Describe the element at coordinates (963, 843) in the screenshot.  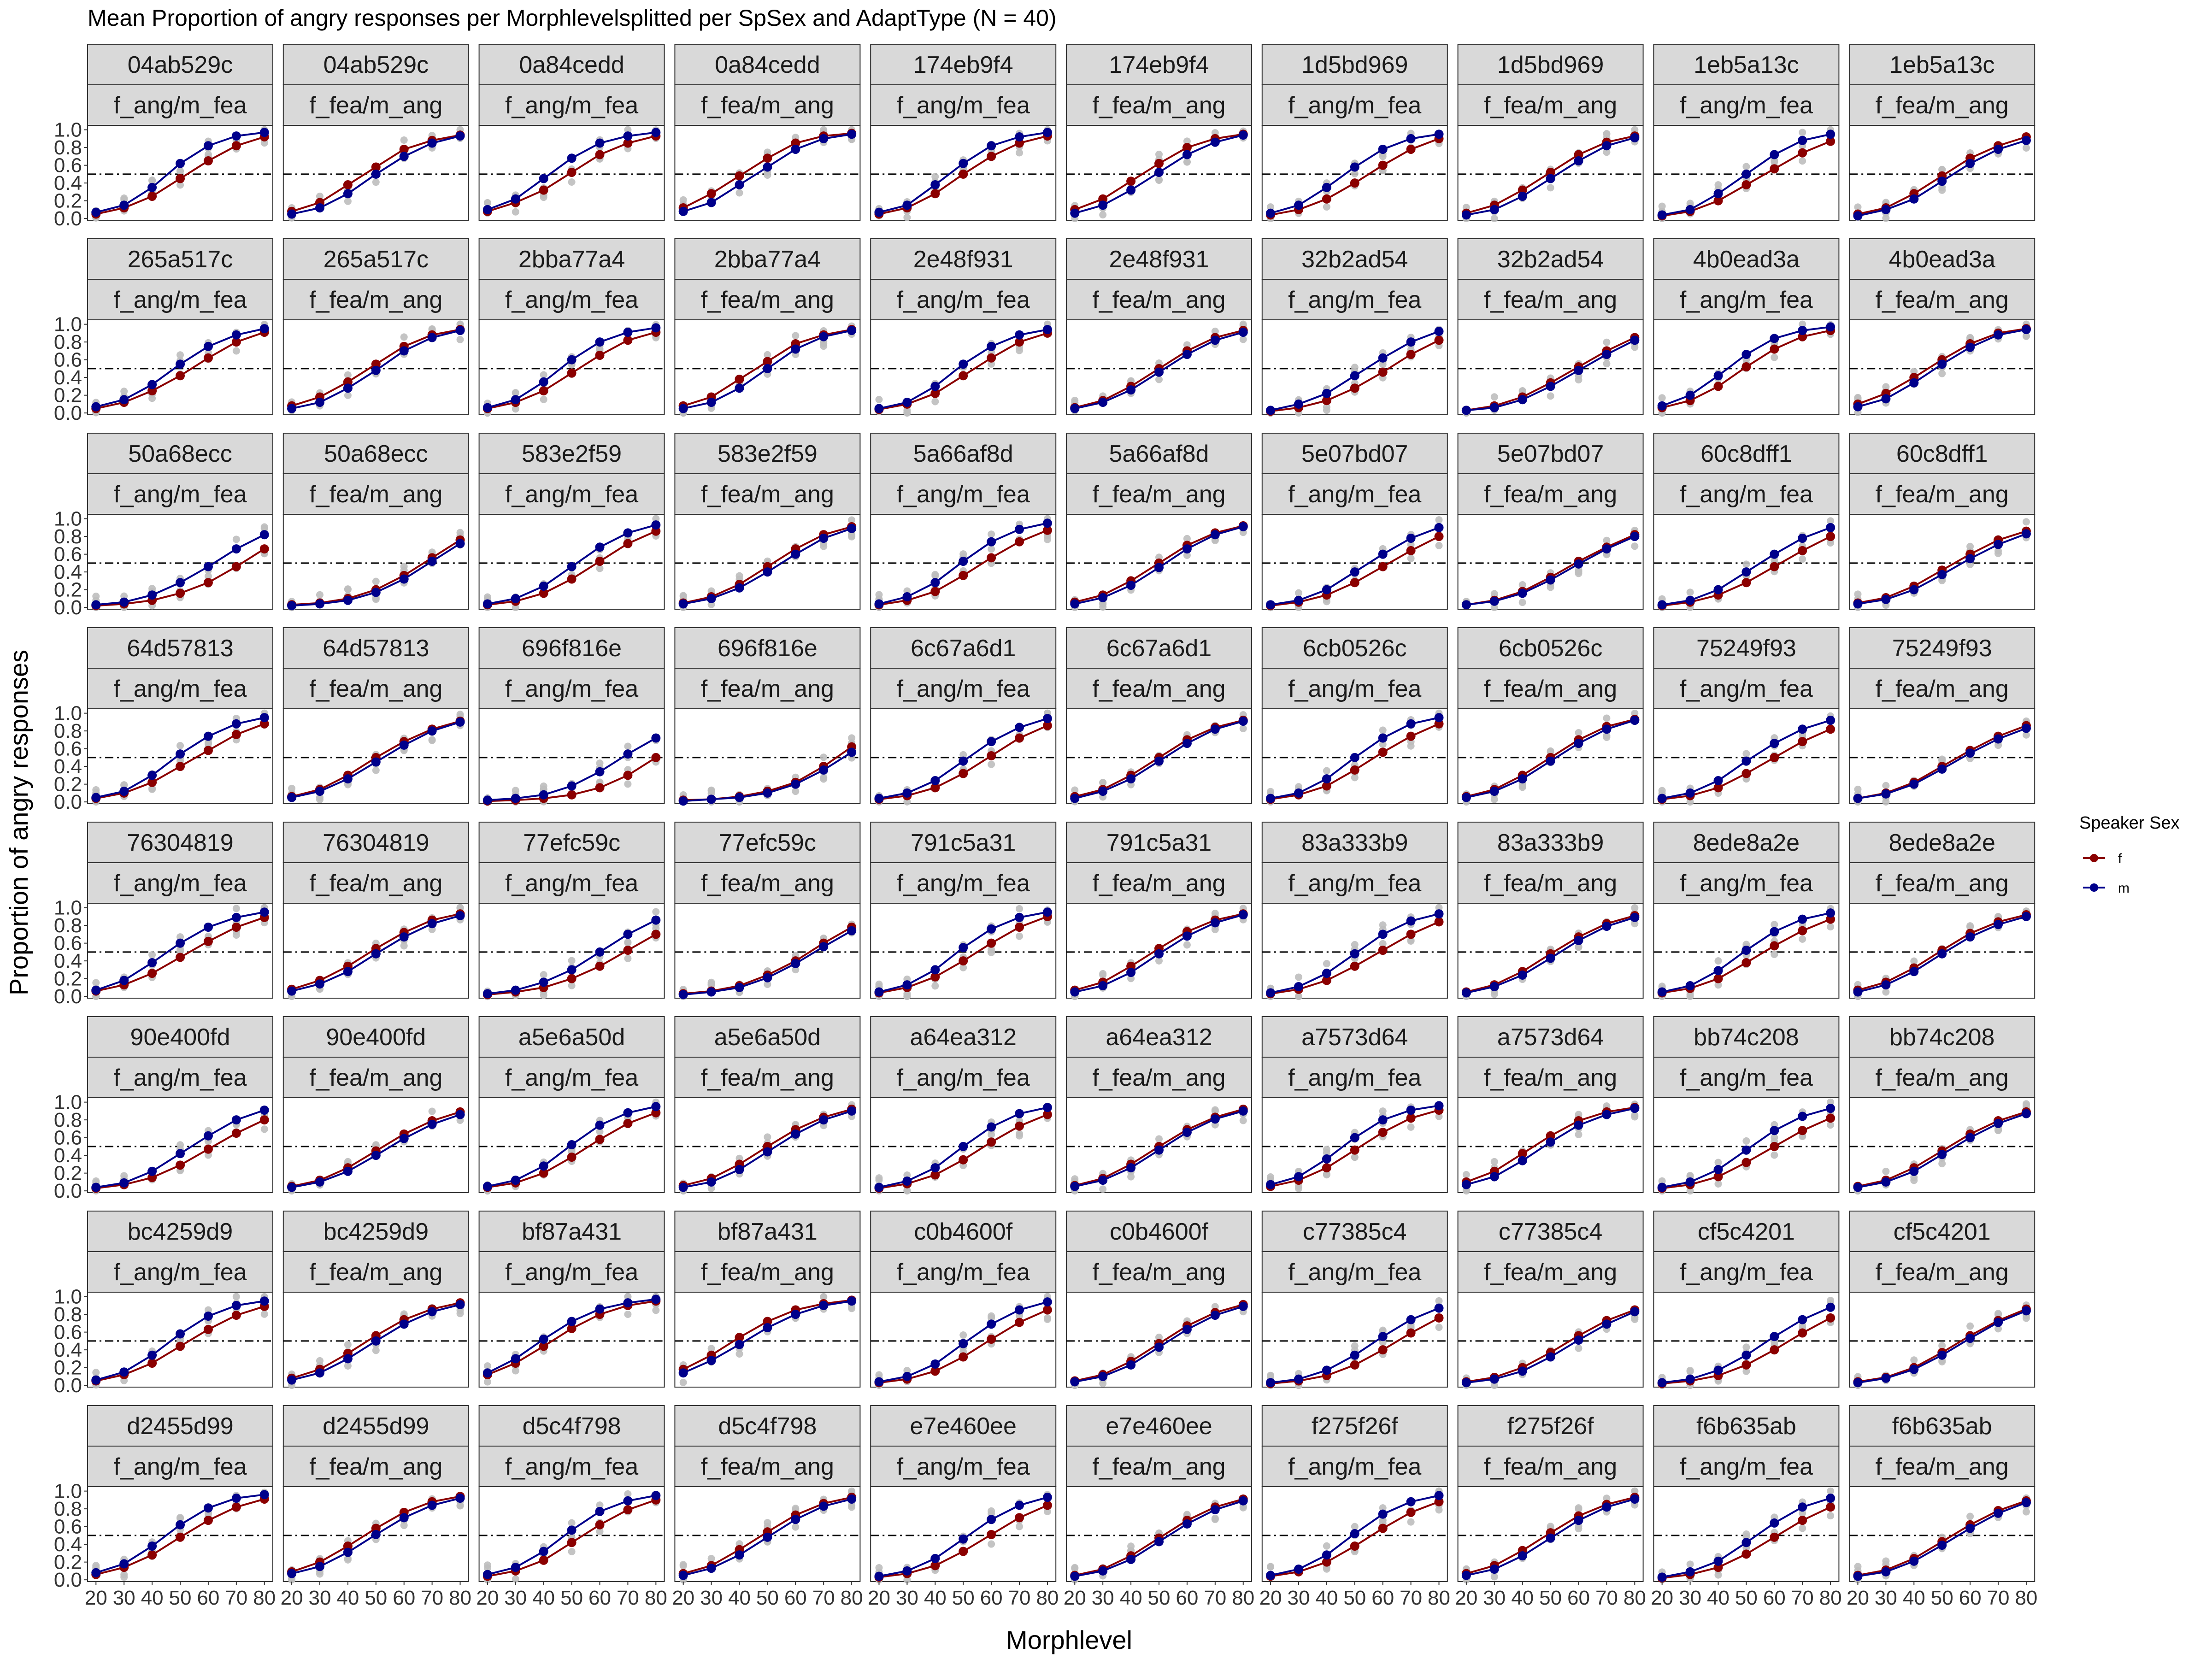
I see `strip-subject-label: 791c5a31` at that location.